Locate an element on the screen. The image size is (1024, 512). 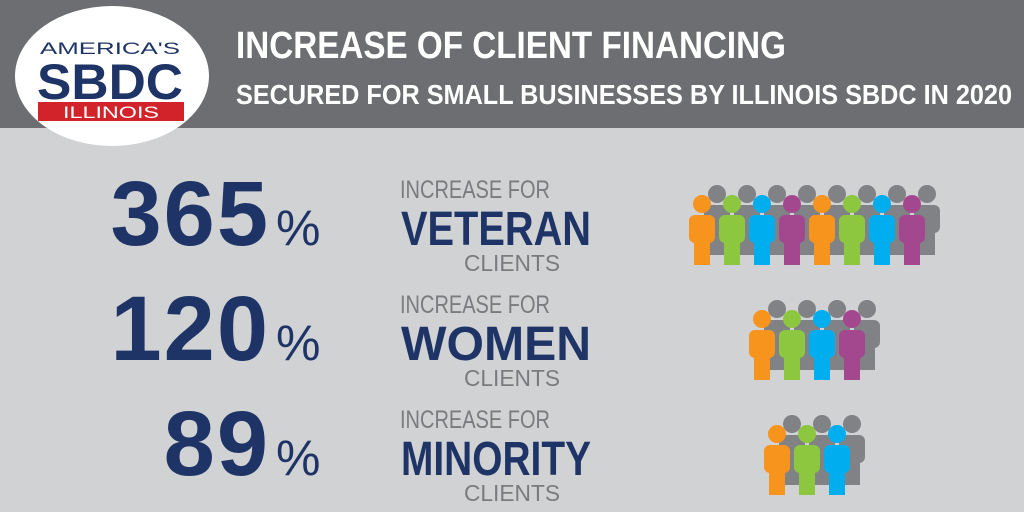
logo-state: ILLINOIS is located at coordinates (111, 112).